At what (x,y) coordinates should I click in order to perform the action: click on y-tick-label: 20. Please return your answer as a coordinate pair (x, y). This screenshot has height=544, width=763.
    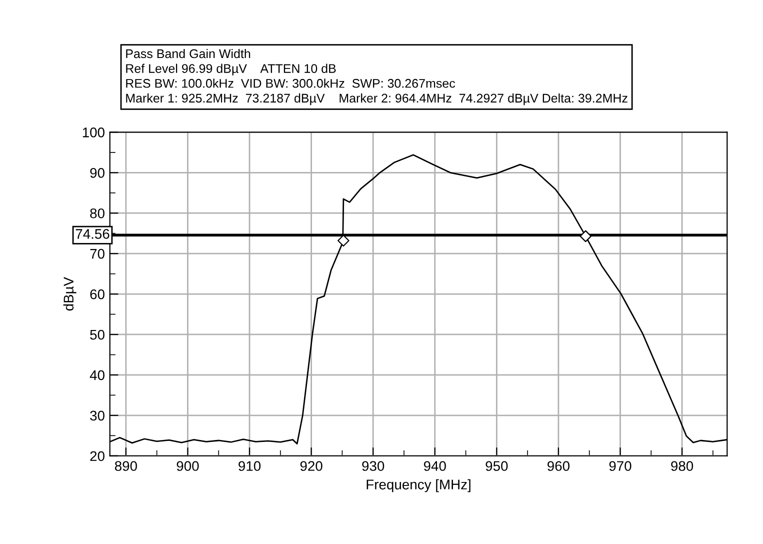
    Looking at the image, I should click on (97, 456).